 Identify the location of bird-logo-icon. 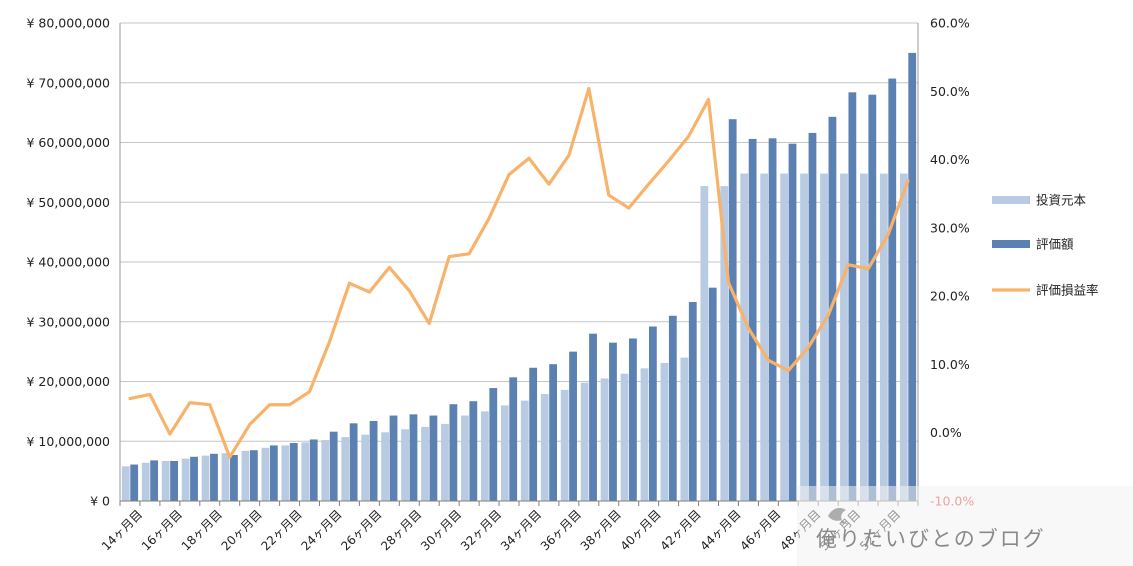
(838, 516).